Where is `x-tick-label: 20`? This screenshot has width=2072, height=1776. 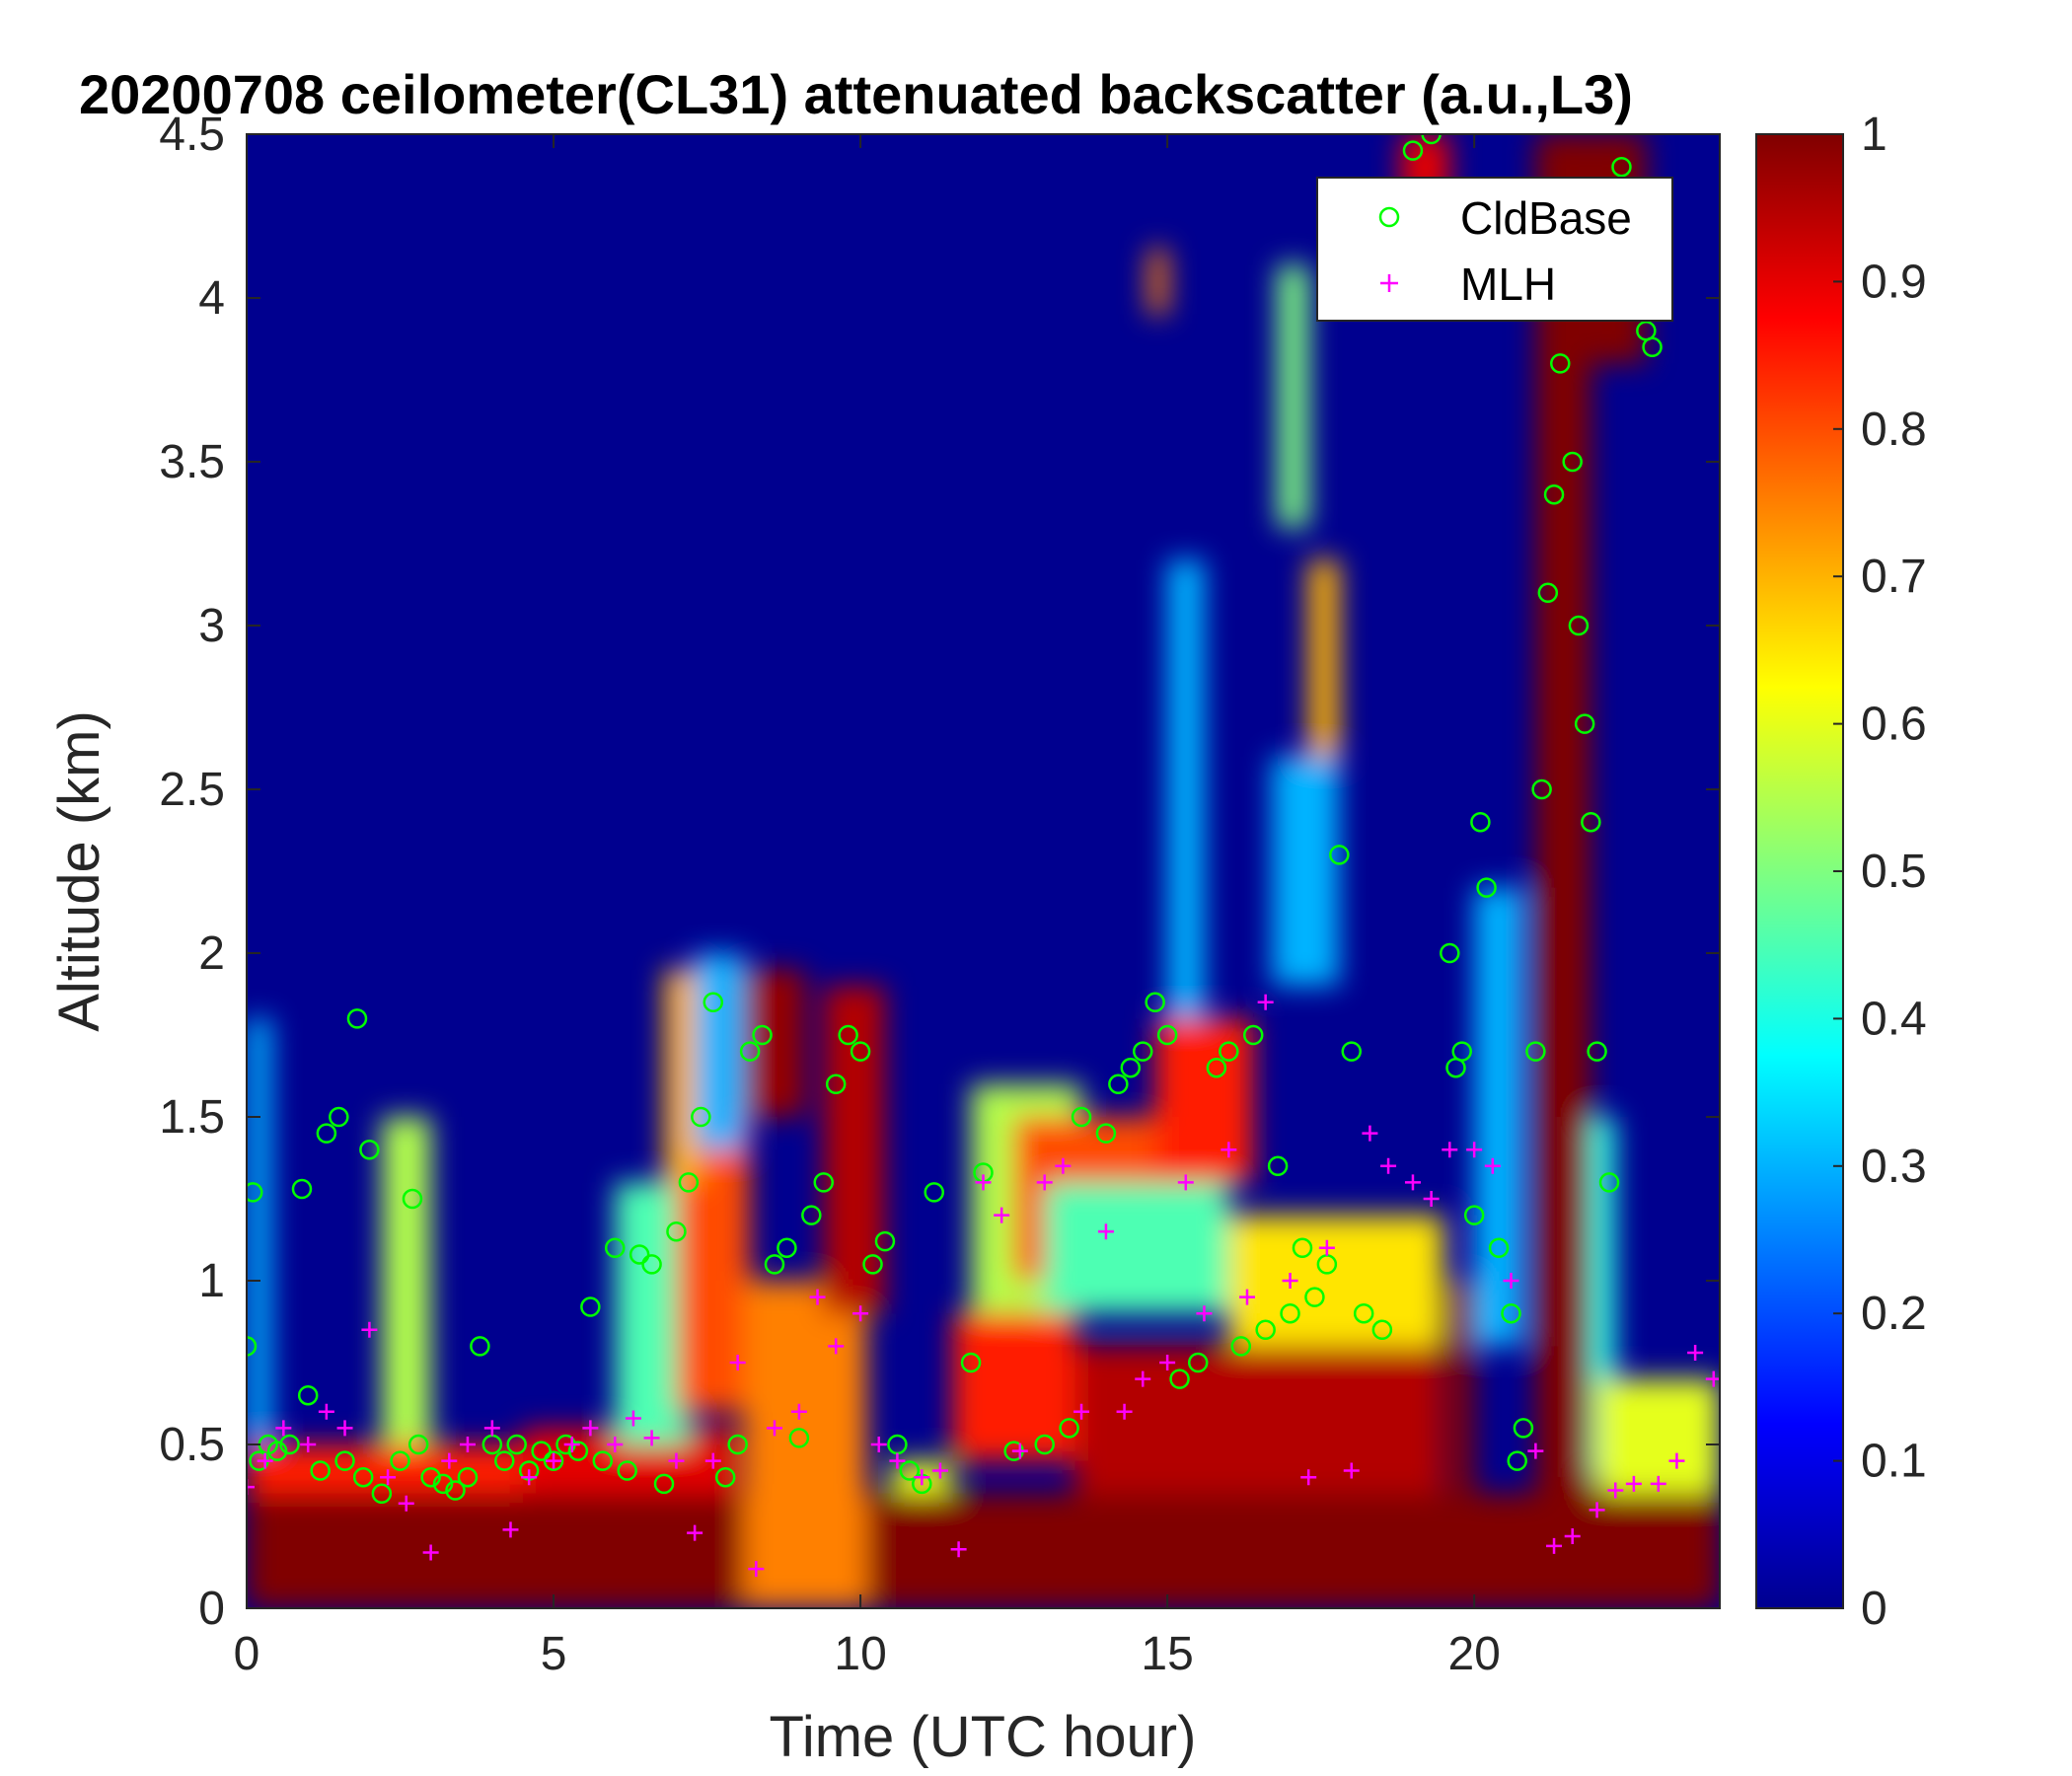
x-tick-label: 20 is located at coordinates (1474, 1654).